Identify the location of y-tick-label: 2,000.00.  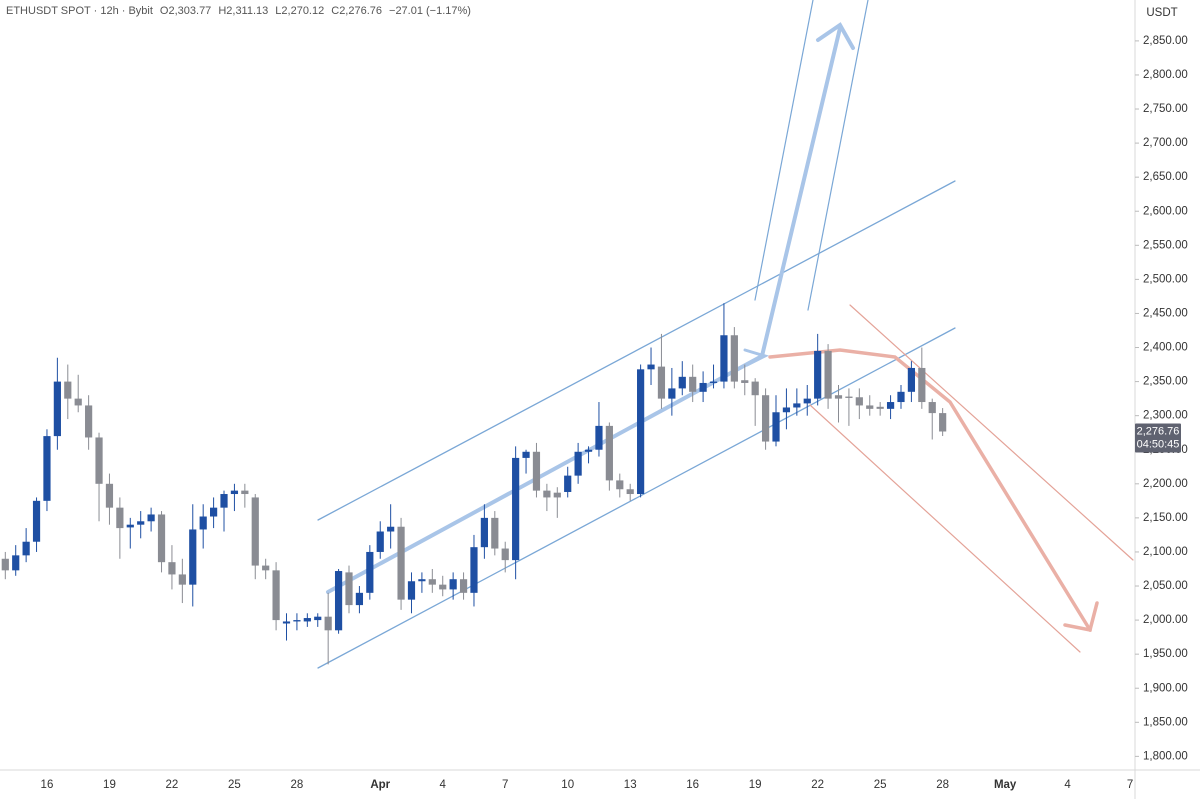
(1165, 620).